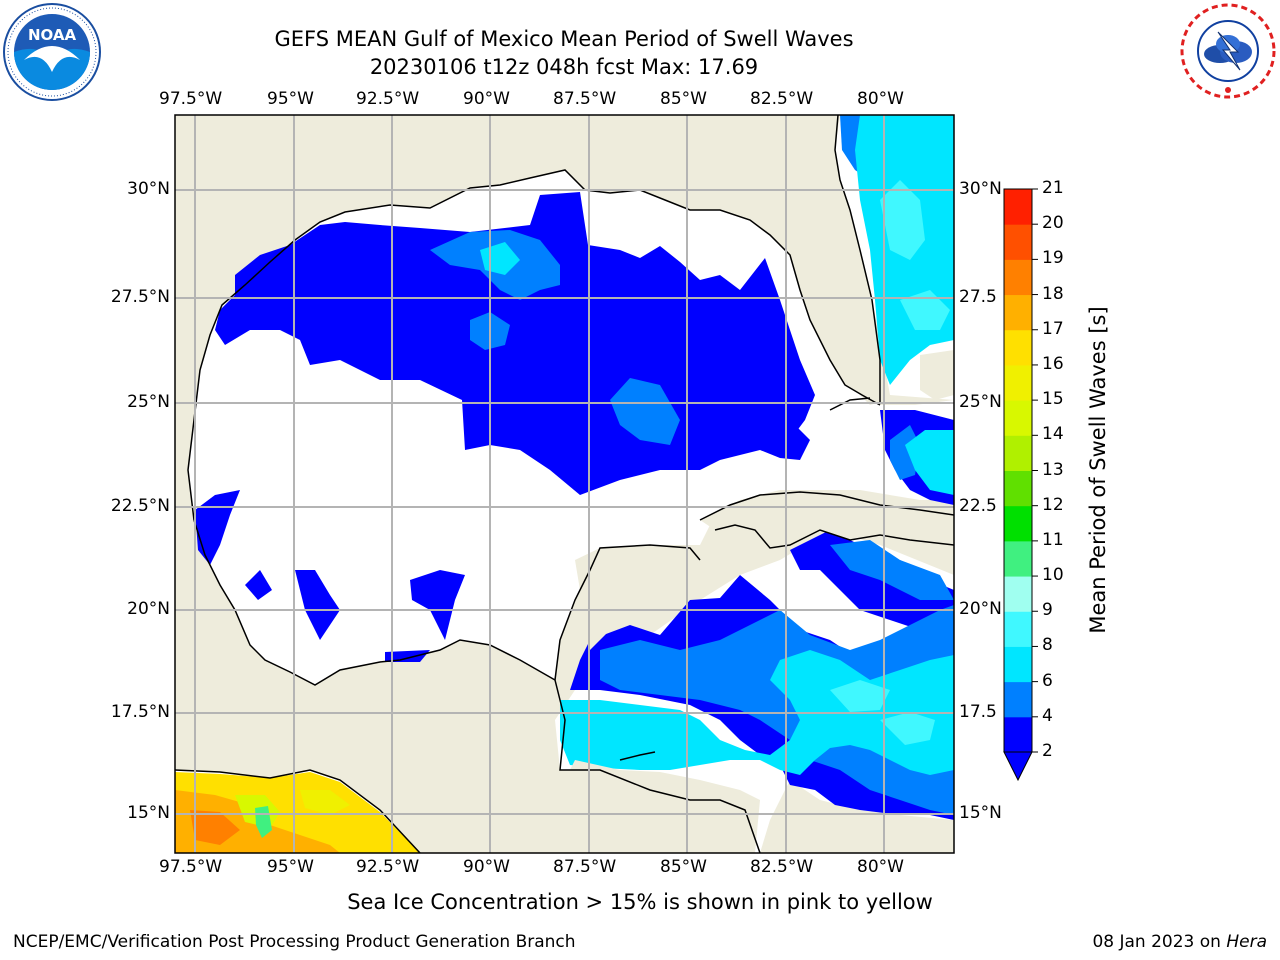  I want to click on colorbar-tick-label: 19, so click(1053, 258).